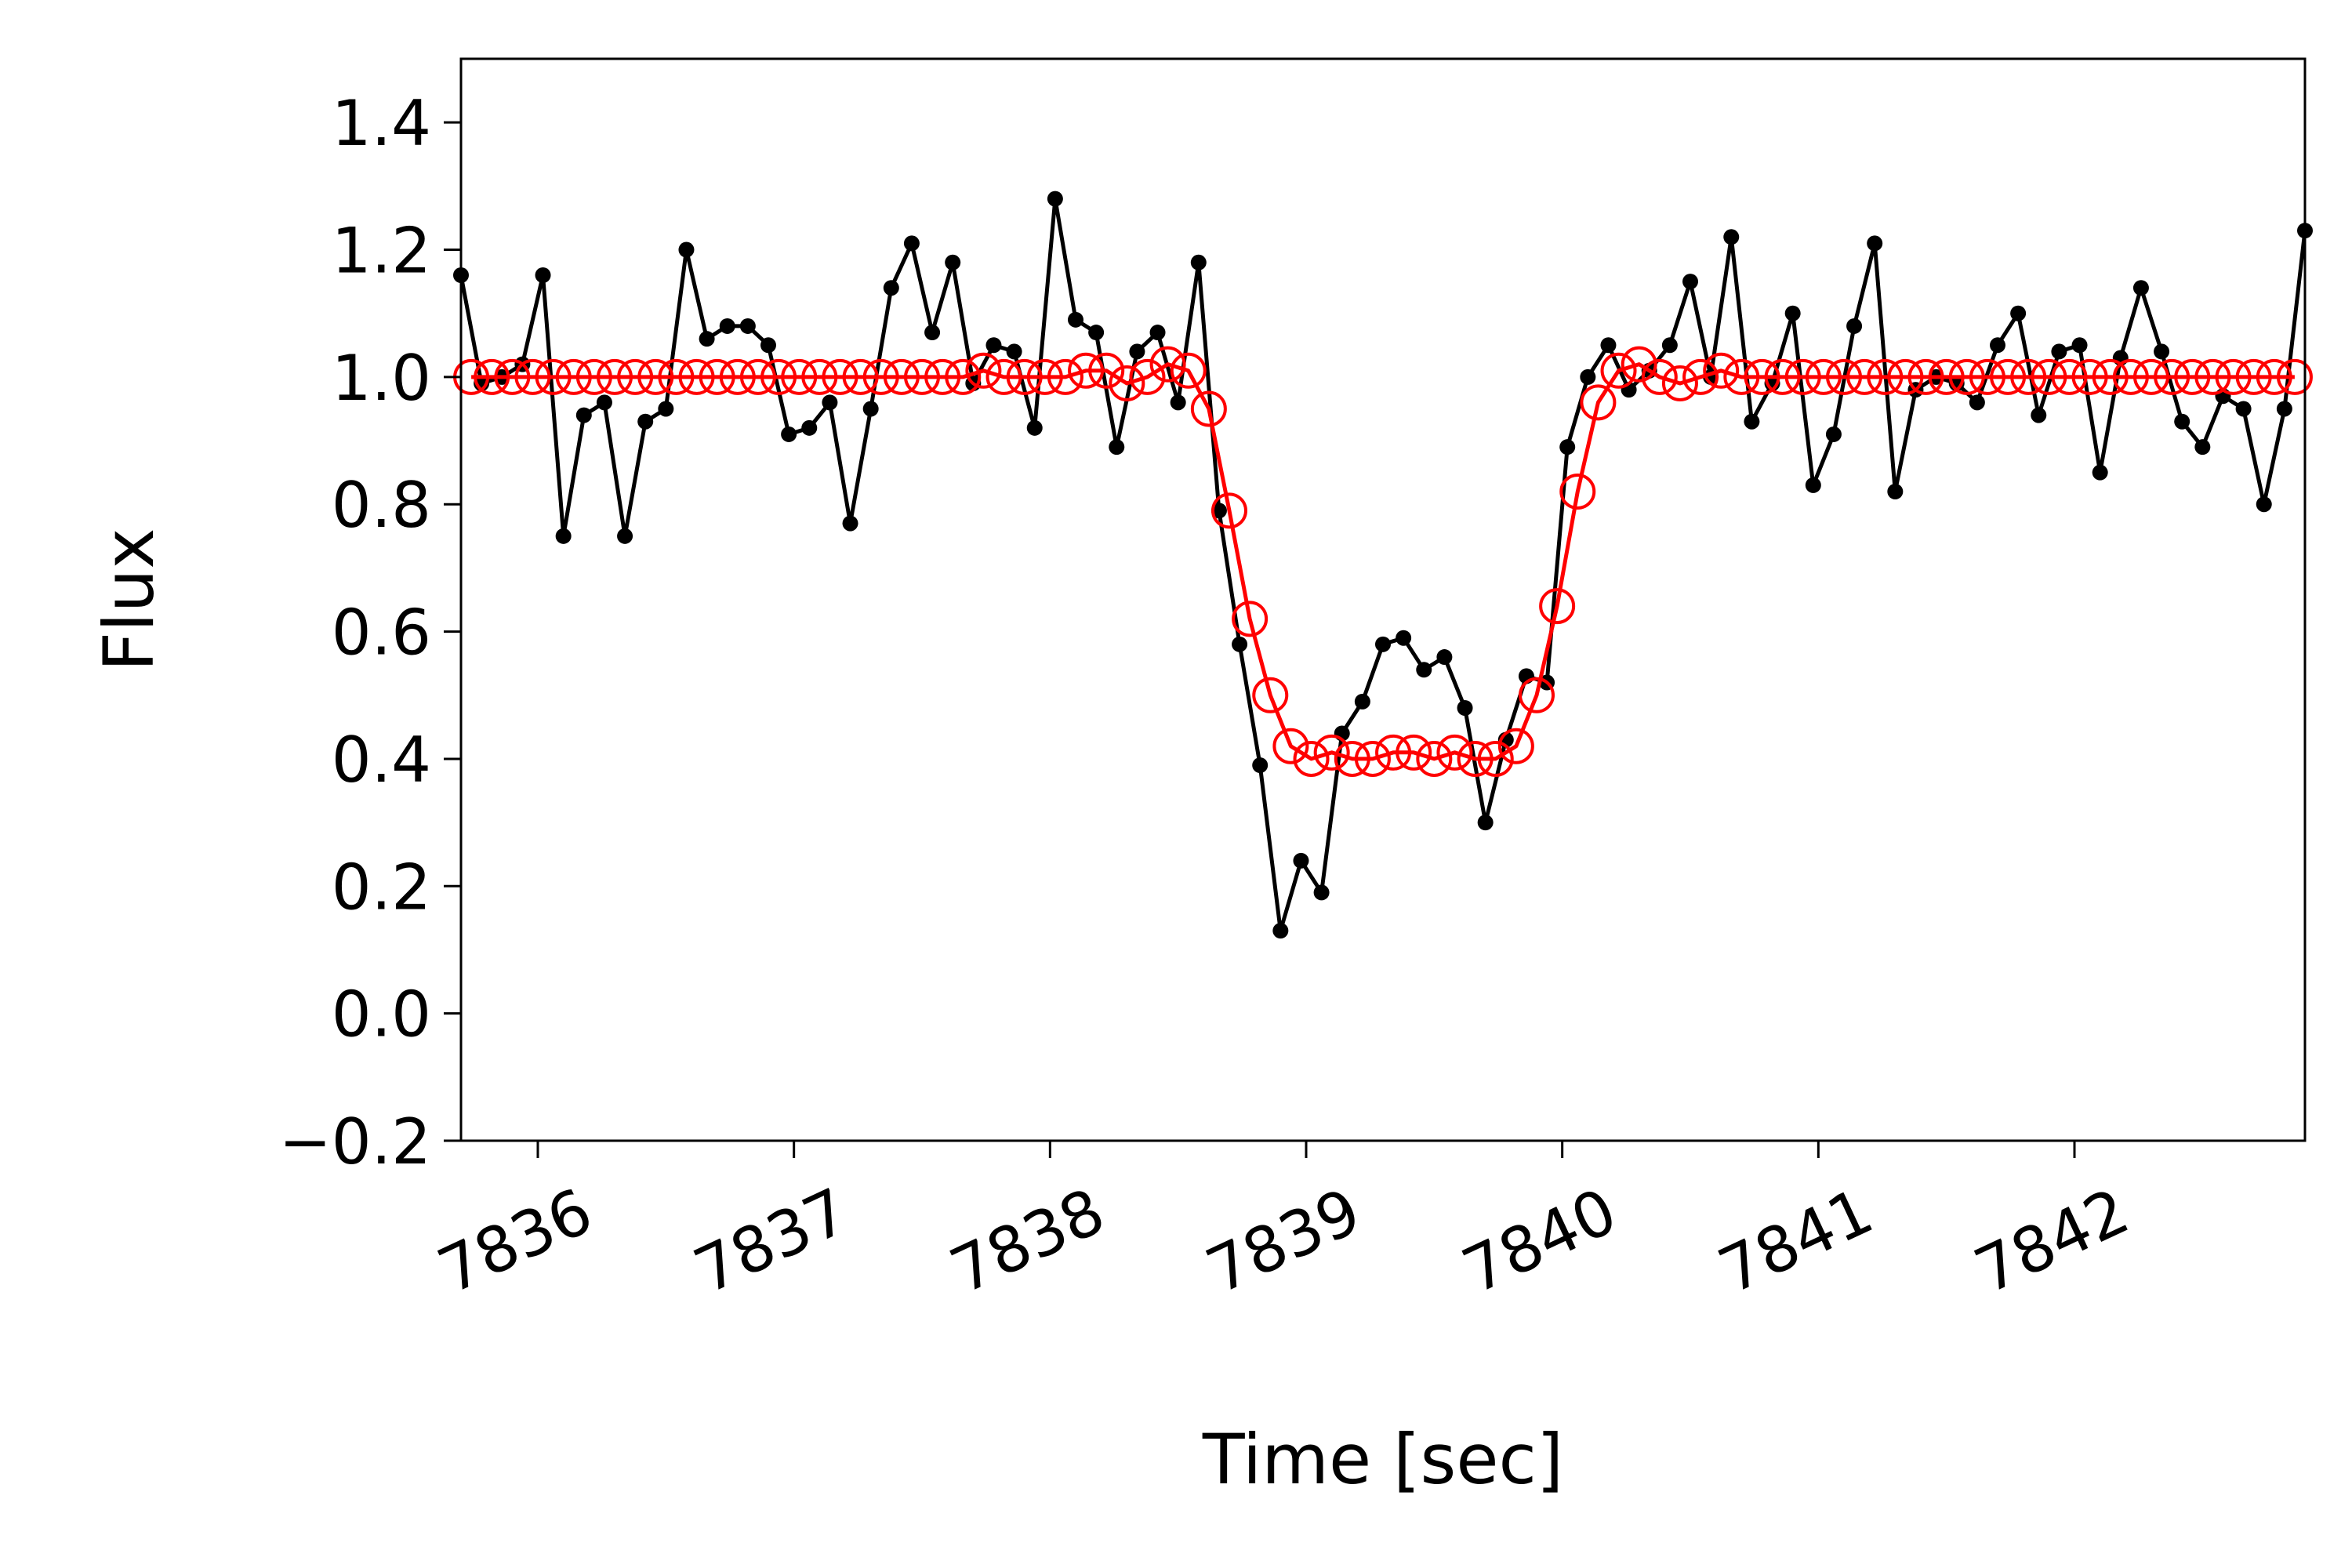 This screenshot has width=2352, height=1568. What do you see at coordinates (381, 123) in the screenshot?
I see `y-tick-label: 1.4` at bounding box center [381, 123].